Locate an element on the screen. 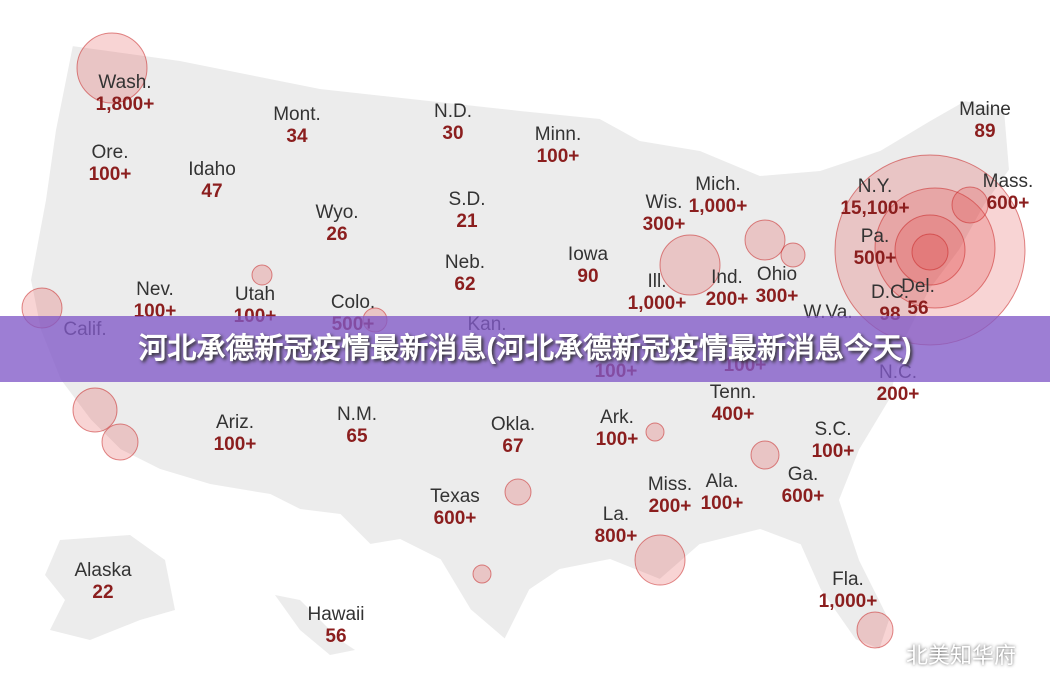 This screenshot has width=1050, height=700. state-name: Wis. is located at coordinates (664, 202).